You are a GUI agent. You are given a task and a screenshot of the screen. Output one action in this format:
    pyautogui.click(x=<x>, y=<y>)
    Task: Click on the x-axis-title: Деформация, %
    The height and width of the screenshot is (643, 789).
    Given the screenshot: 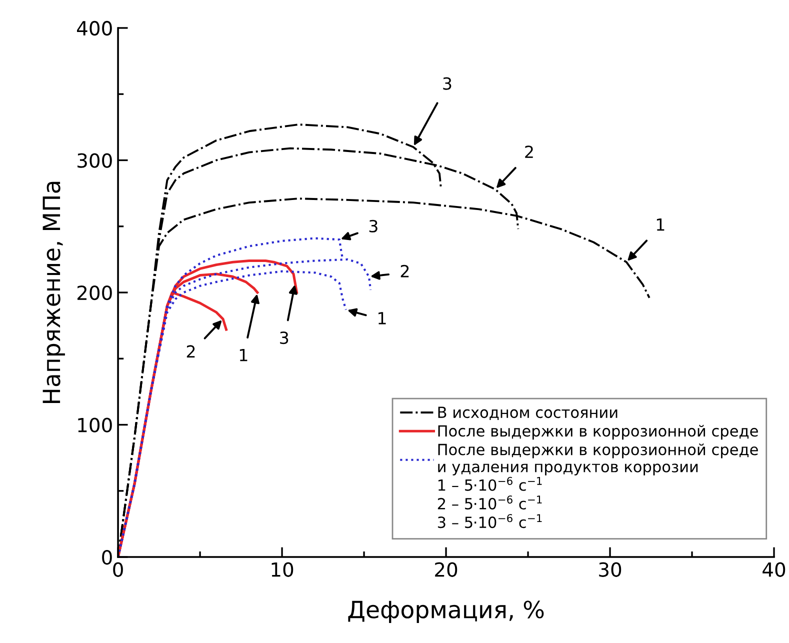 What is the action you would take?
    pyautogui.click(x=446, y=612)
    